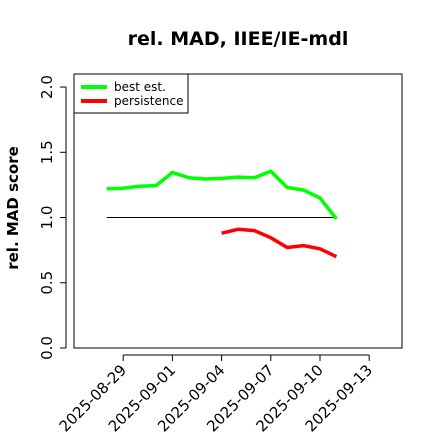 The height and width of the screenshot is (440, 440). What do you see at coordinates (222, 194) in the screenshot?
I see `series-line-best-est` at bounding box center [222, 194].